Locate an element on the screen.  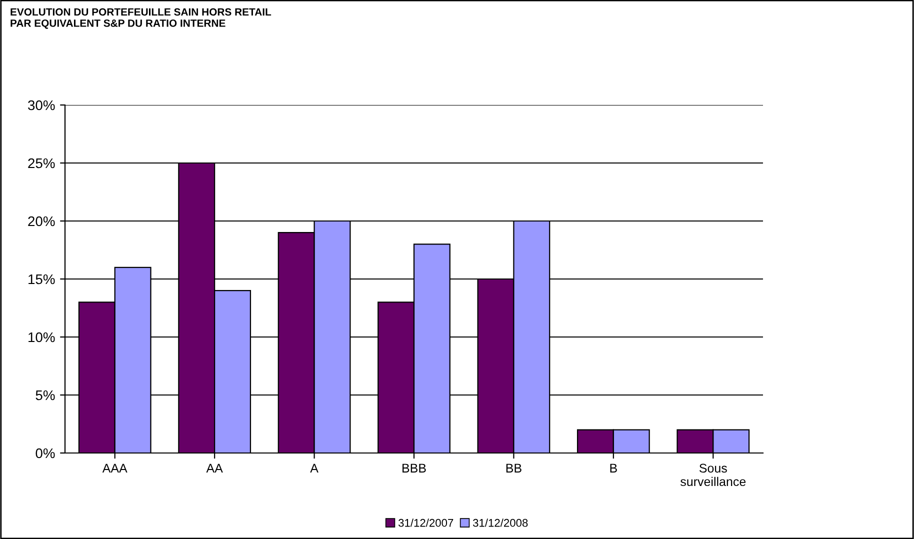
x-tick-label: A is located at coordinates (314, 468).